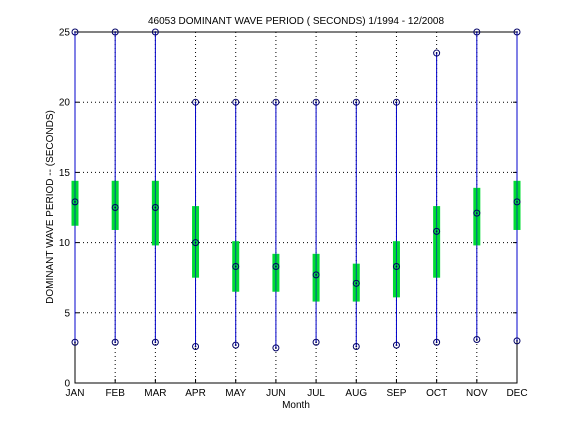 This screenshot has width=576, height=432. What do you see at coordinates (115, 187) in the screenshot?
I see `box-feb` at bounding box center [115, 187].